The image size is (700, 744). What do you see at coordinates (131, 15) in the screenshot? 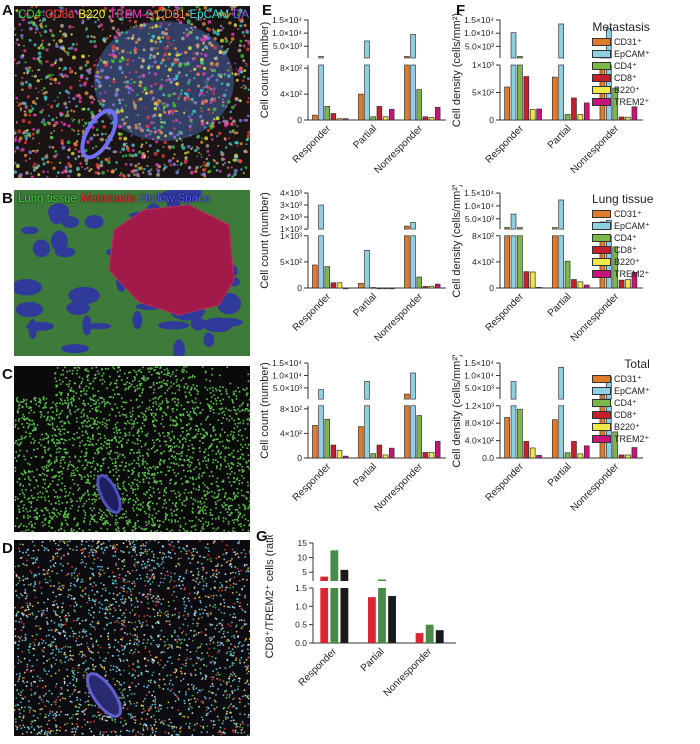
I see `legend-label: TREM-2` at bounding box center [131, 15].